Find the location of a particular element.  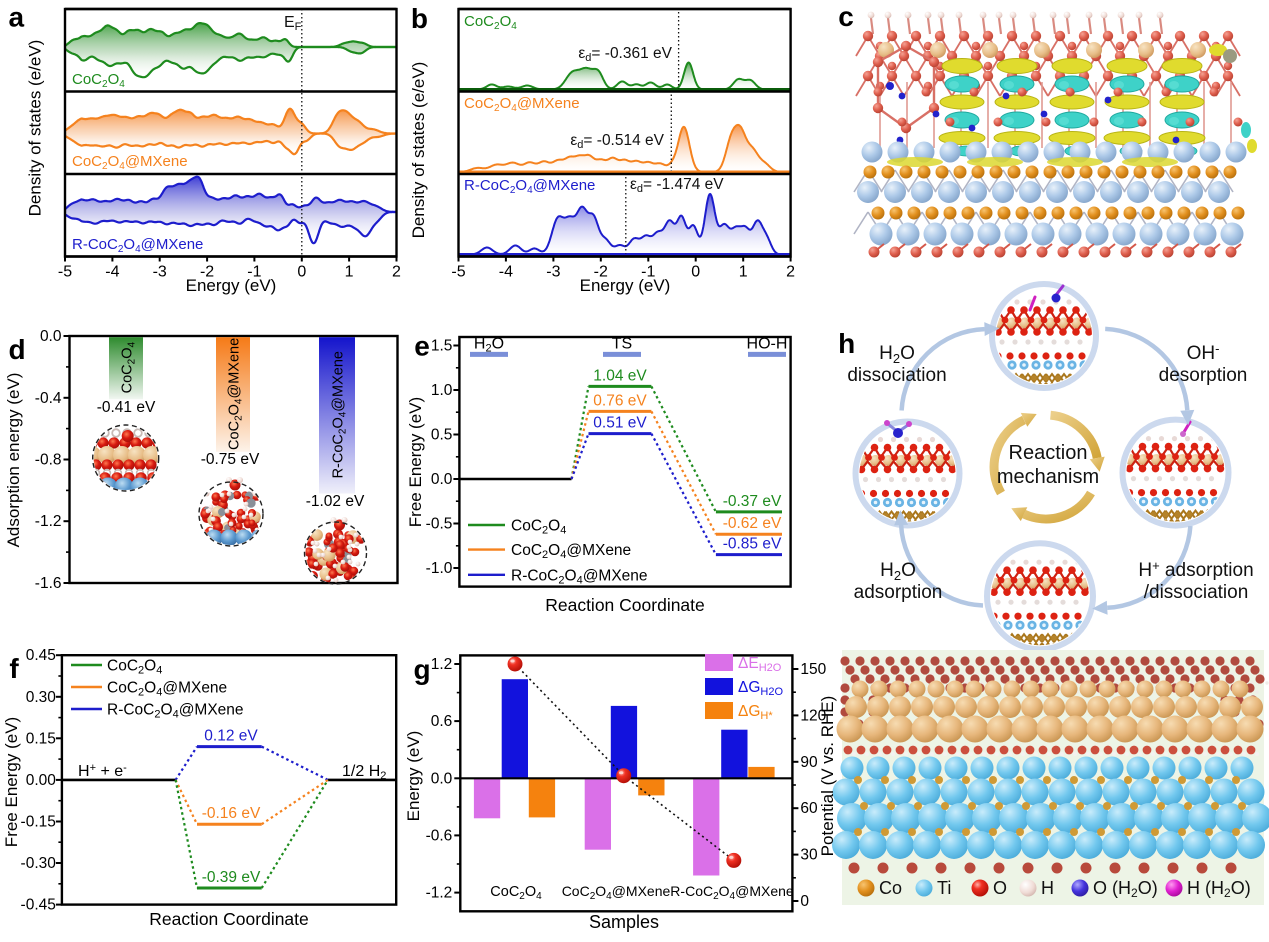

svg-text: εd​= -1.474 eV is located at coordinates (677, 185).